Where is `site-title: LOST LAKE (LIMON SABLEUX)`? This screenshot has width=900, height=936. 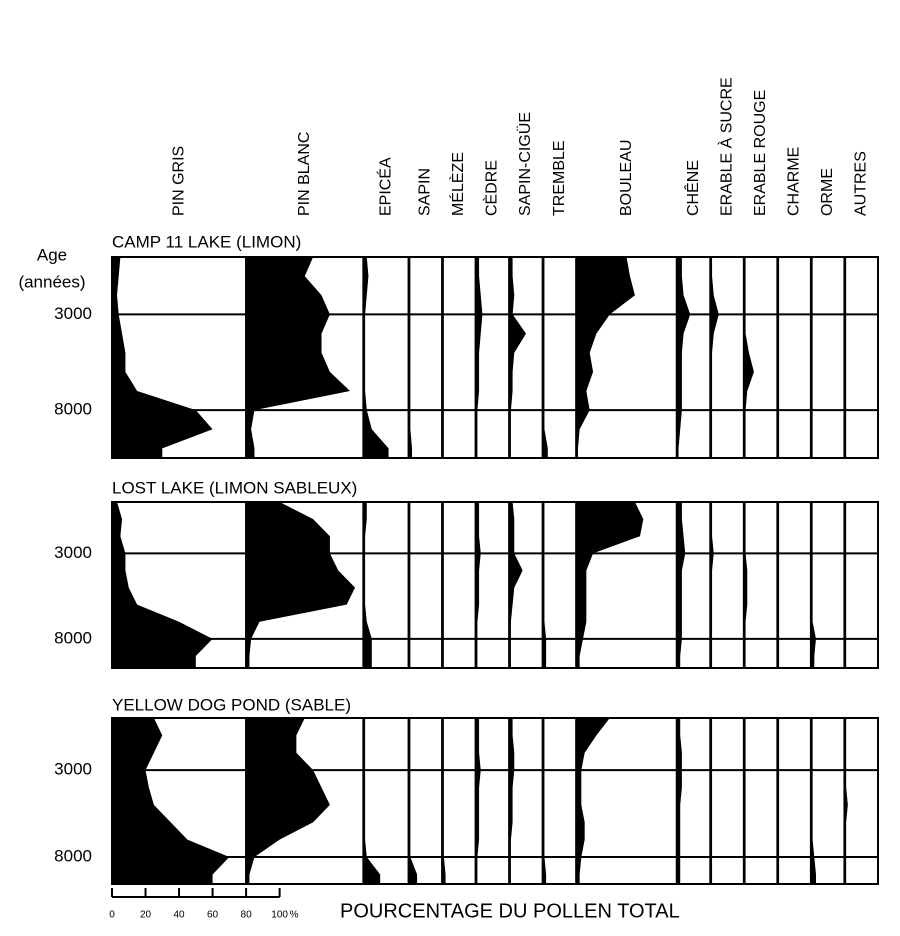
site-title: LOST LAKE (LIMON SABLEUX) is located at coordinates (234, 487).